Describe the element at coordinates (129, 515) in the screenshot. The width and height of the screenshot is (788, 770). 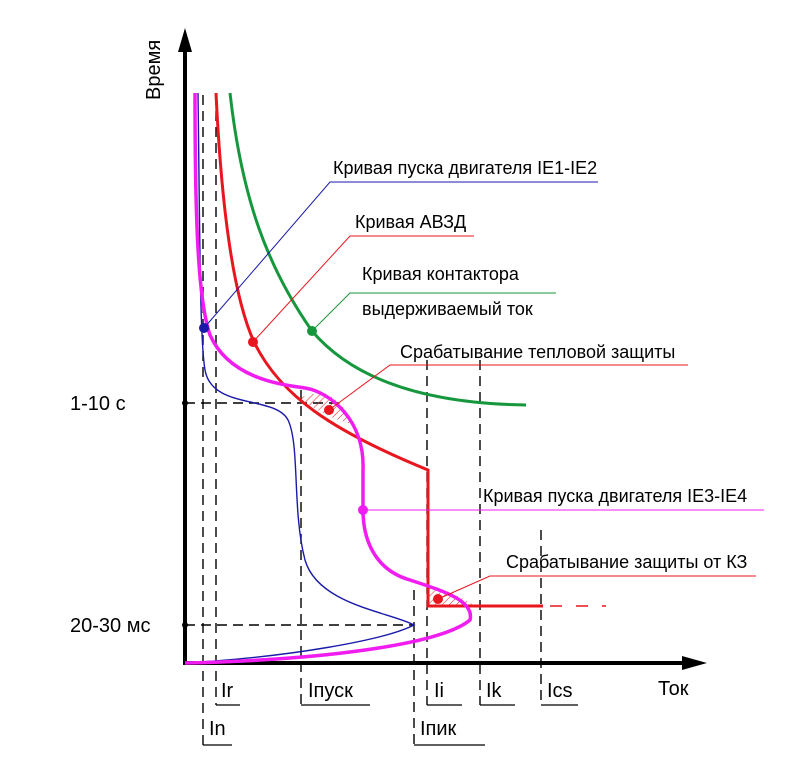
I see `time-ticks: 1-10 с 20-30 мс` at that location.